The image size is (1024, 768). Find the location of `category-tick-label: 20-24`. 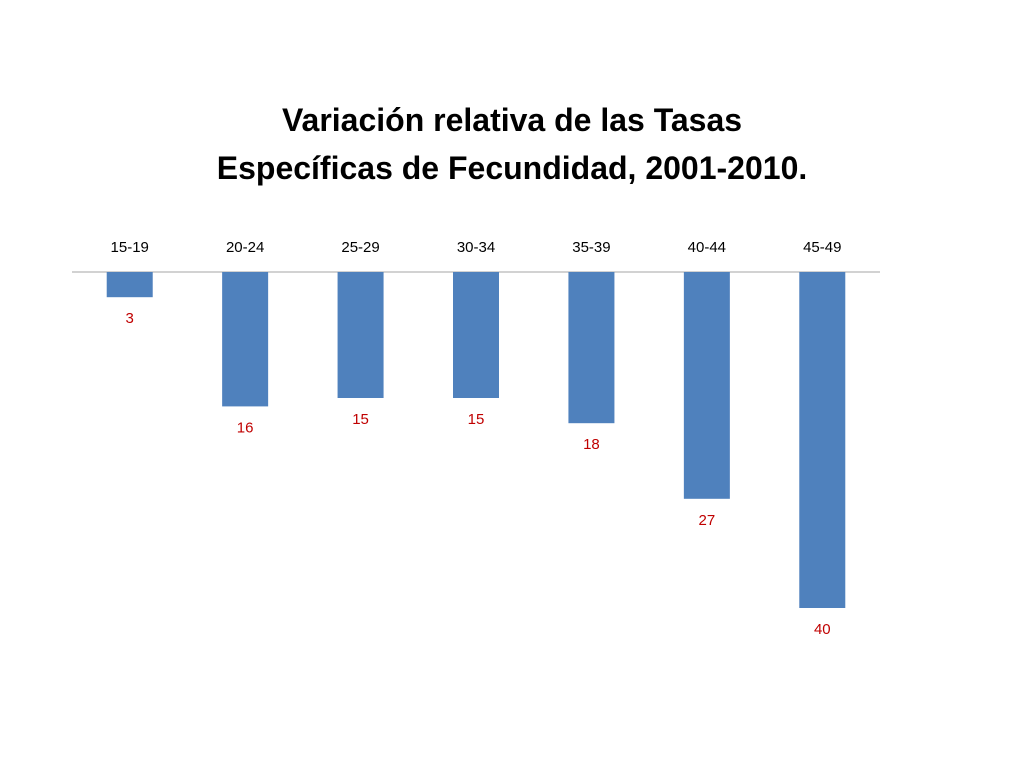

category-tick-label: 20-24 is located at coordinates (245, 247).